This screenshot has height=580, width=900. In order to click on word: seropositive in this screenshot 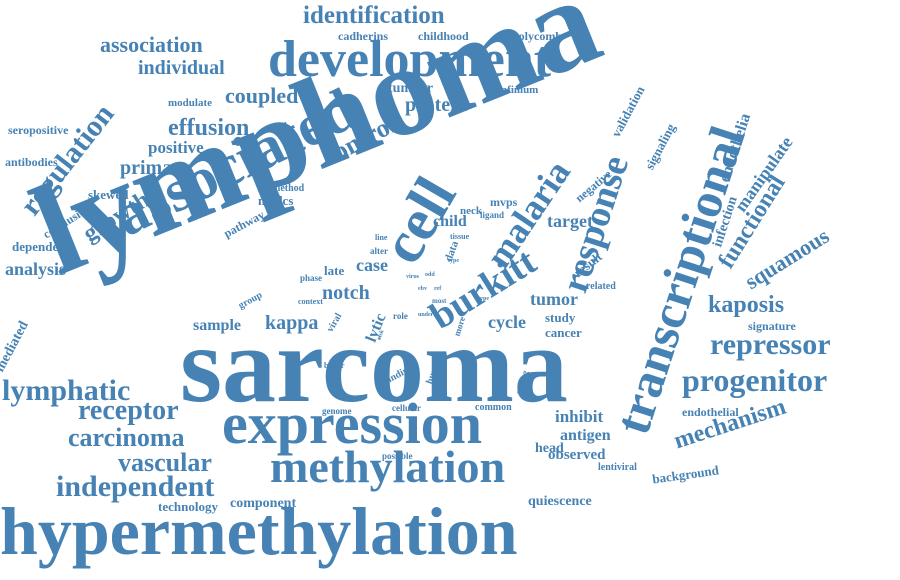, I will do `click(38, 130)`.